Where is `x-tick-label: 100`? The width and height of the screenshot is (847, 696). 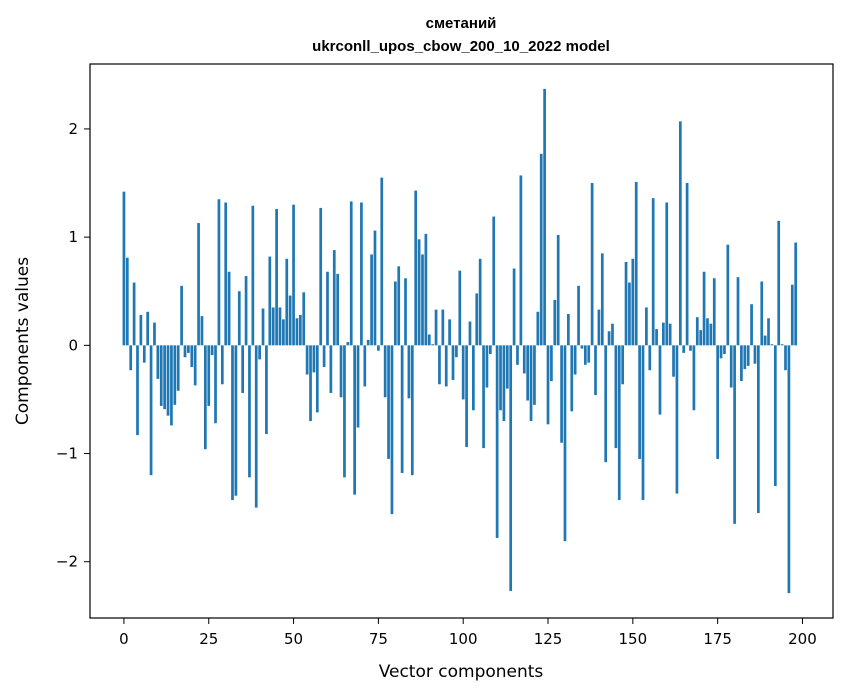 x-tick-label: 100 is located at coordinates (463, 639).